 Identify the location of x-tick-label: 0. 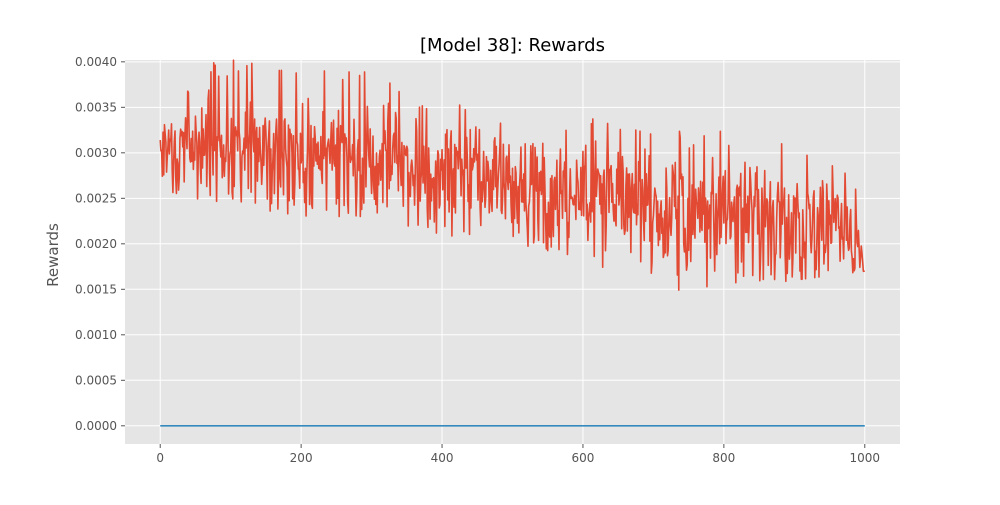
(160, 458).